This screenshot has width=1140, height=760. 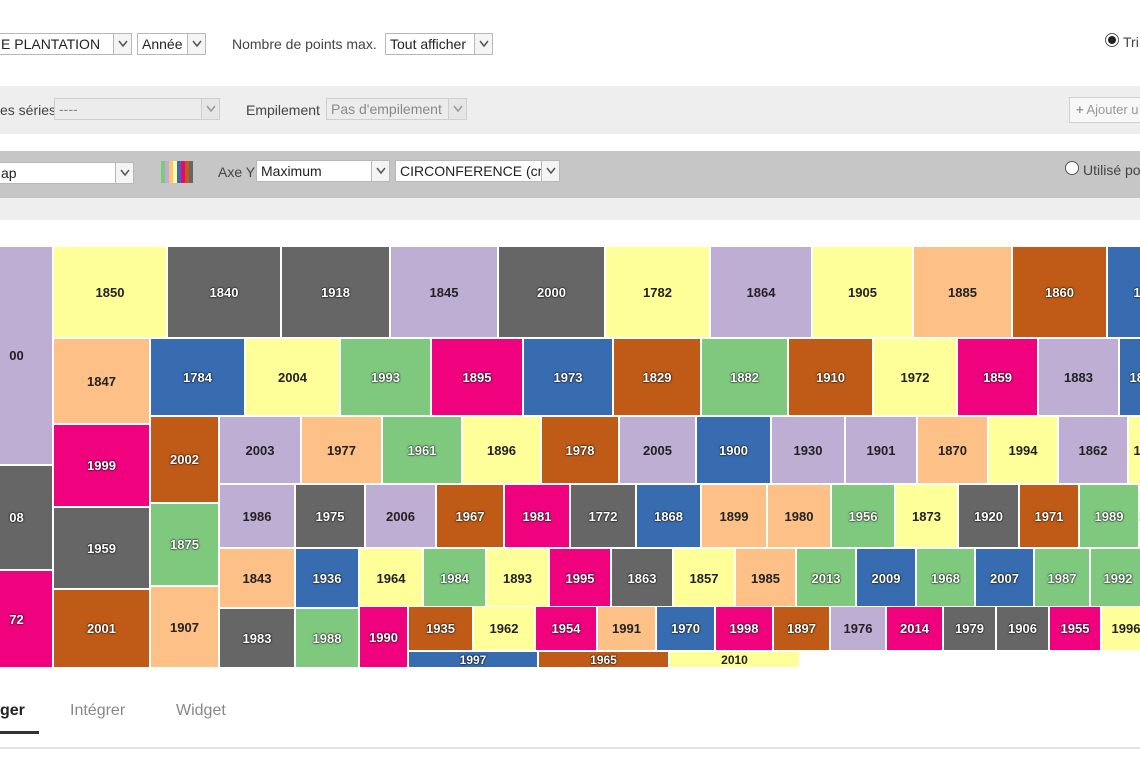 I want to click on treemap-cell: 2000, so click(x=551, y=292).